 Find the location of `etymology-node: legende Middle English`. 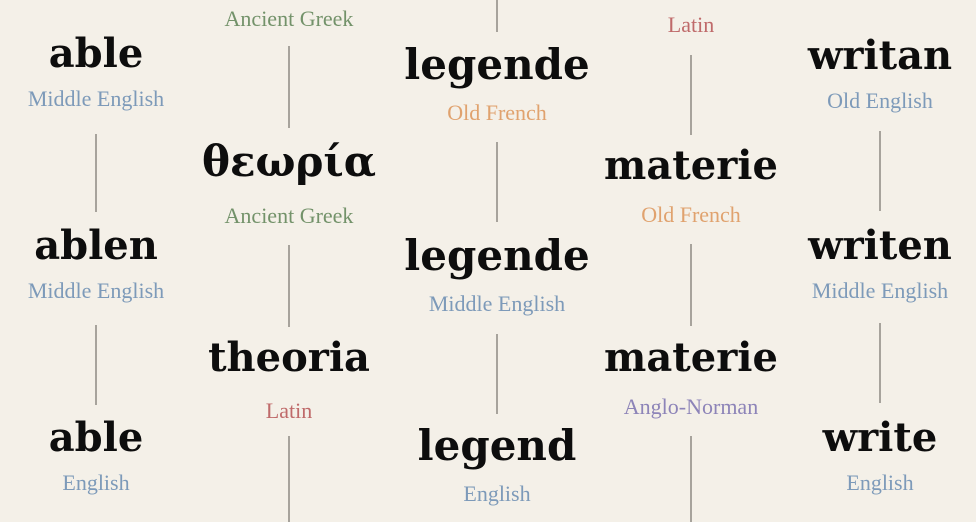

etymology-node: legende Middle English is located at coordinates (497, 275).